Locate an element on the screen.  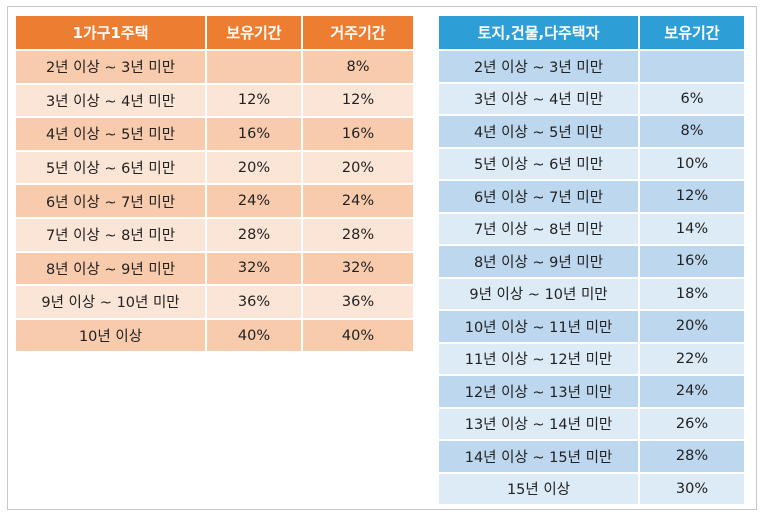
table-row: 9년 이상 ~ 10년 미만 18% is located at coordinates (591, 293).